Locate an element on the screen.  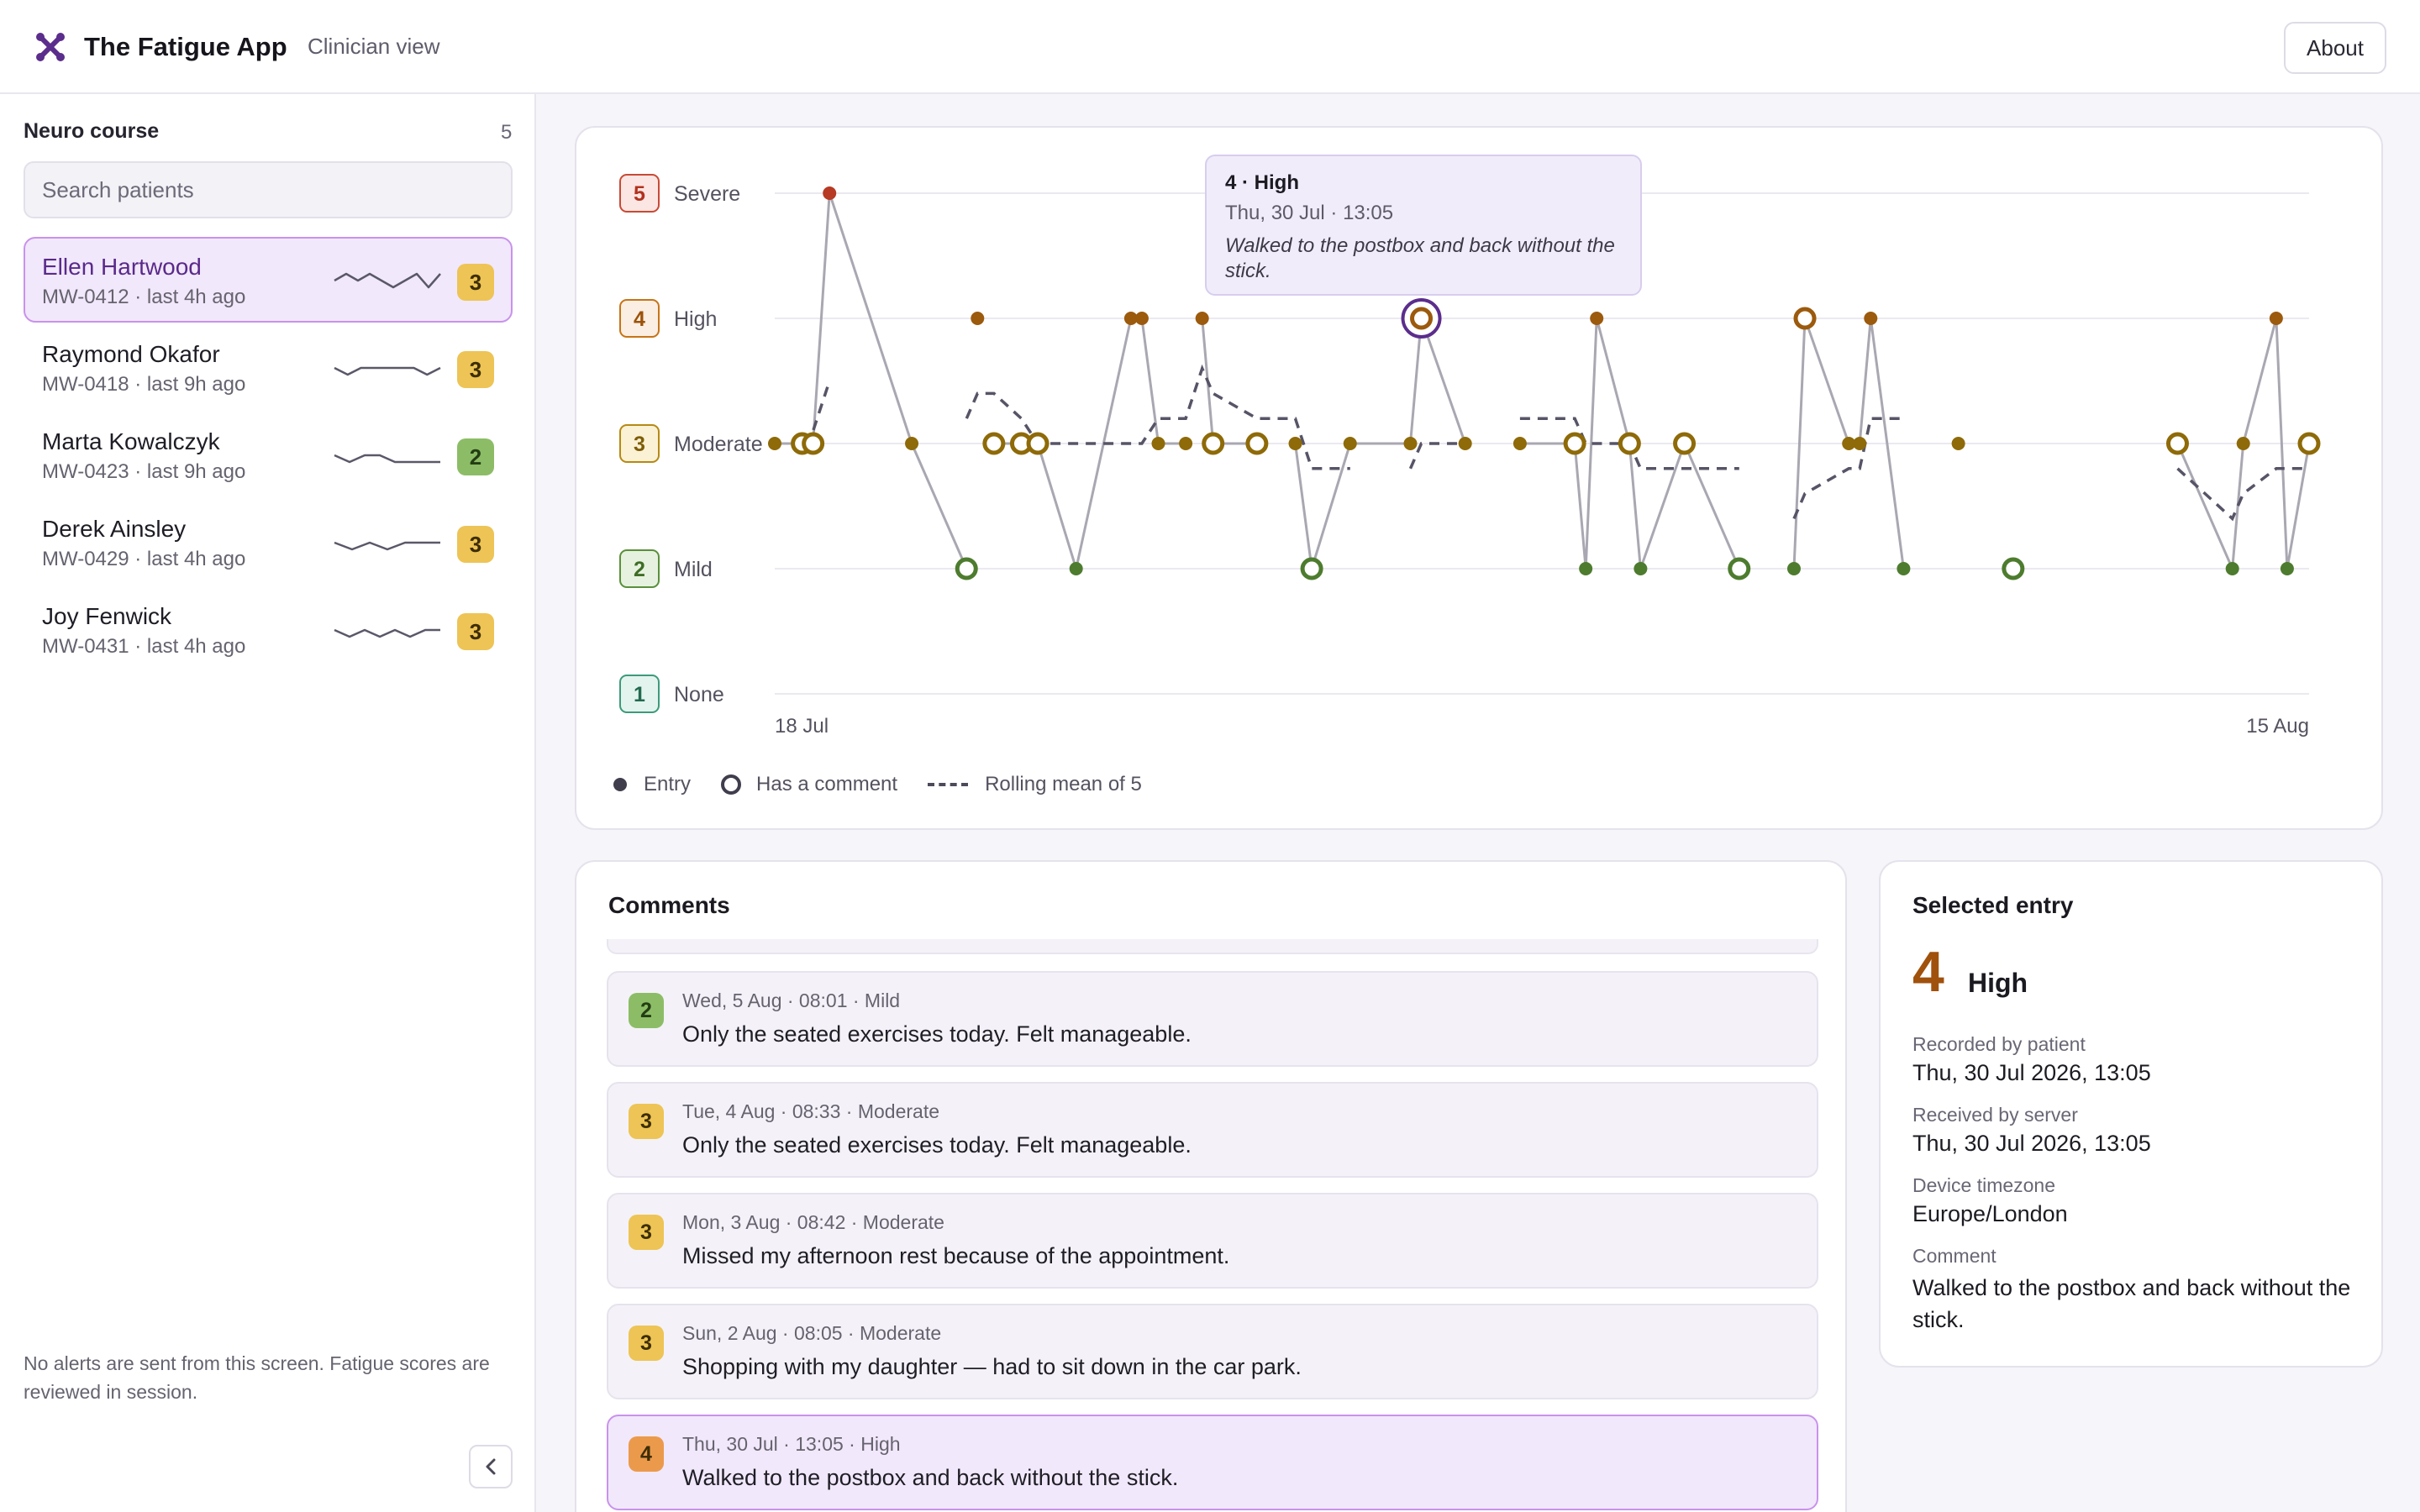
patient-meta: MW-0423 · last 9h ago is located at coordinates (144, 471).